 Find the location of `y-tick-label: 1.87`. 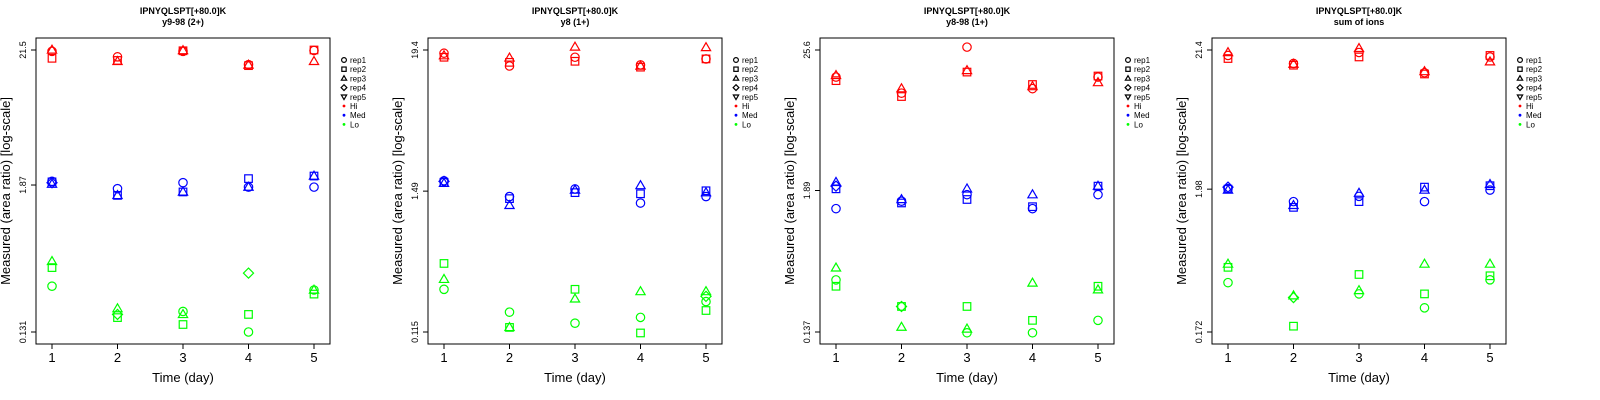

y-tick-label: 1.87 is located at coordinates (23, 185).